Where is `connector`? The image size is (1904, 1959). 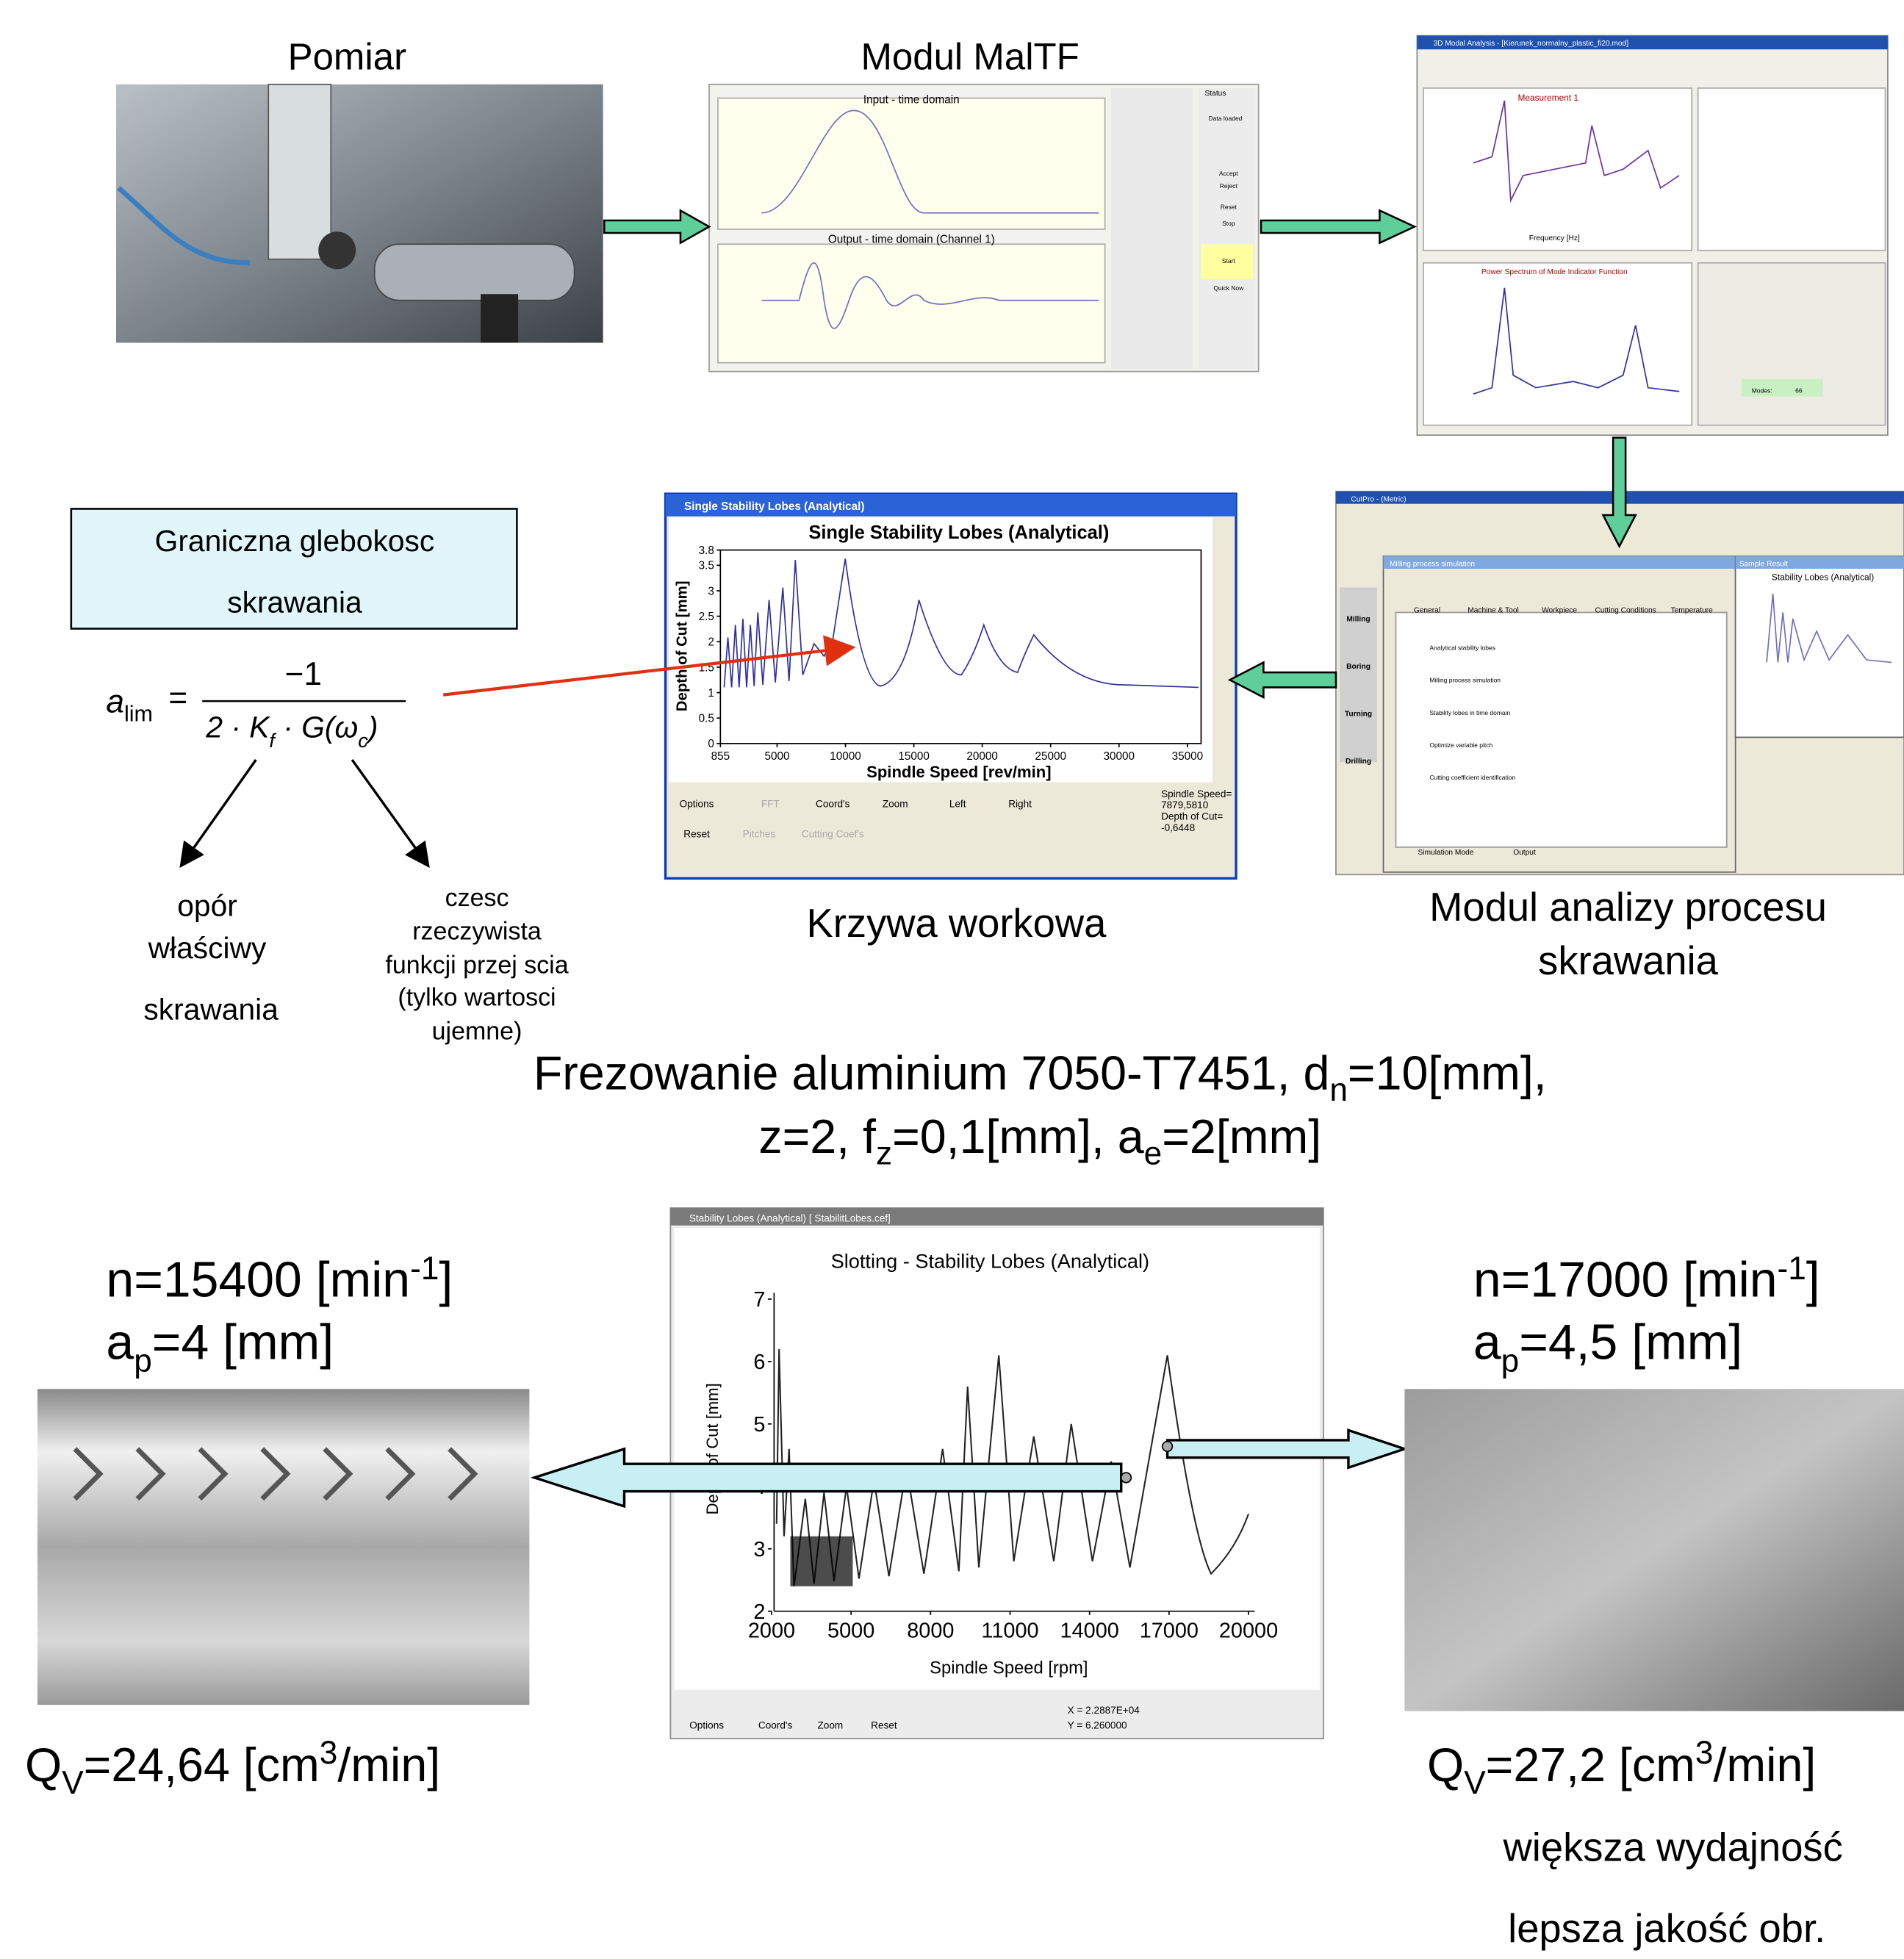
connector is located at coordinates (649, 666).